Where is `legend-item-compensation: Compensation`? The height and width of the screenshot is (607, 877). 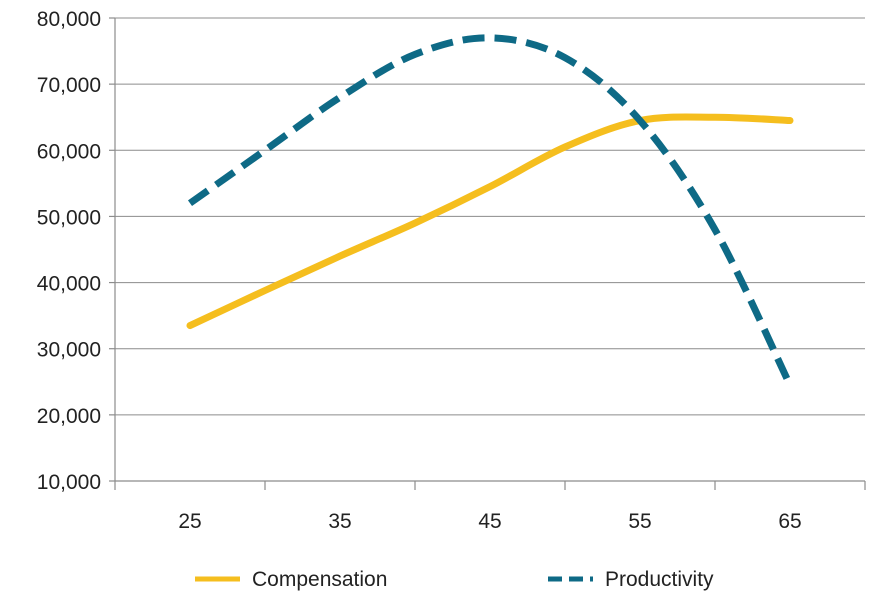
legend-item-compensation: Compensation is located at coordinates (291, 579).